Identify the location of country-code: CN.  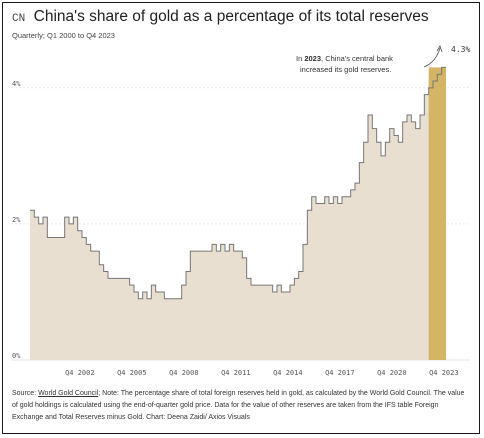
(19, 19).